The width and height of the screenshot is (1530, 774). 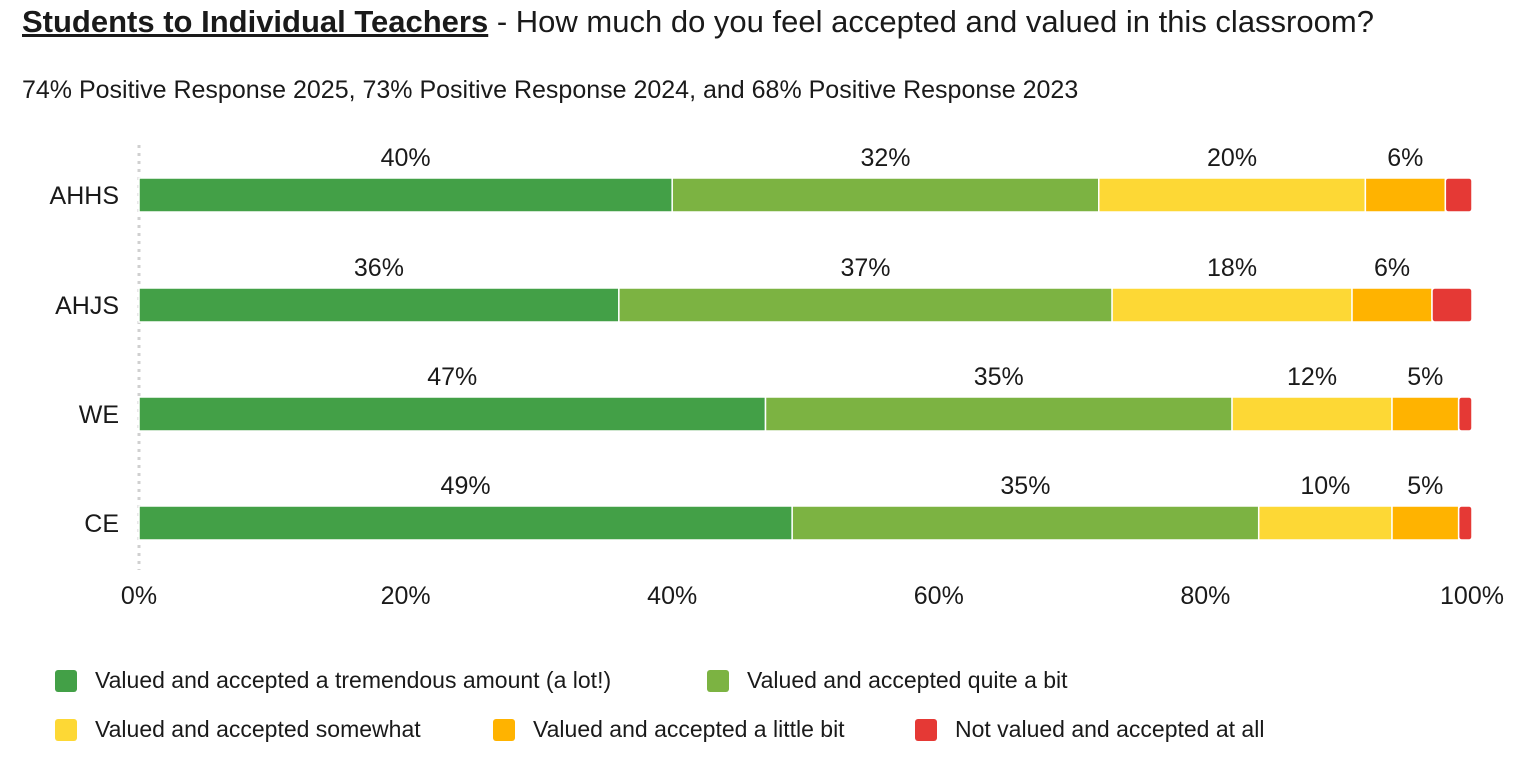 What do you see at coordinates (1232, 268) in the screenshot?
I see `data-label: 18%` at bounding box center [1232, 268].